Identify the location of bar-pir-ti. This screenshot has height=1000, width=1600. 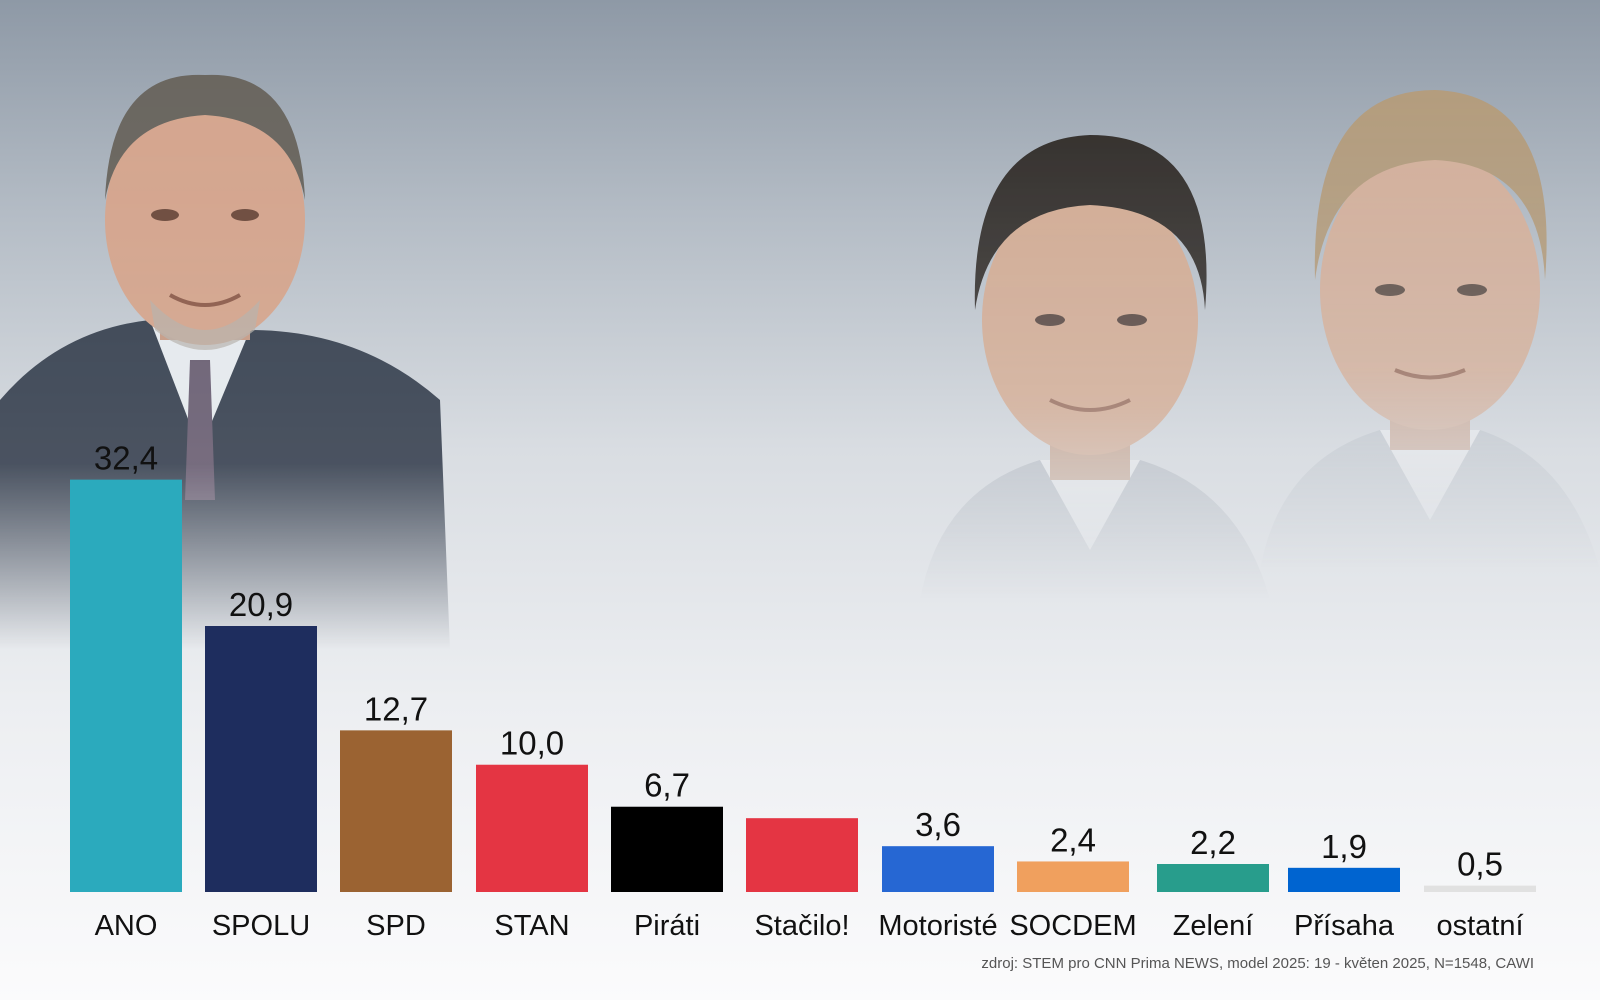
(667, 849).